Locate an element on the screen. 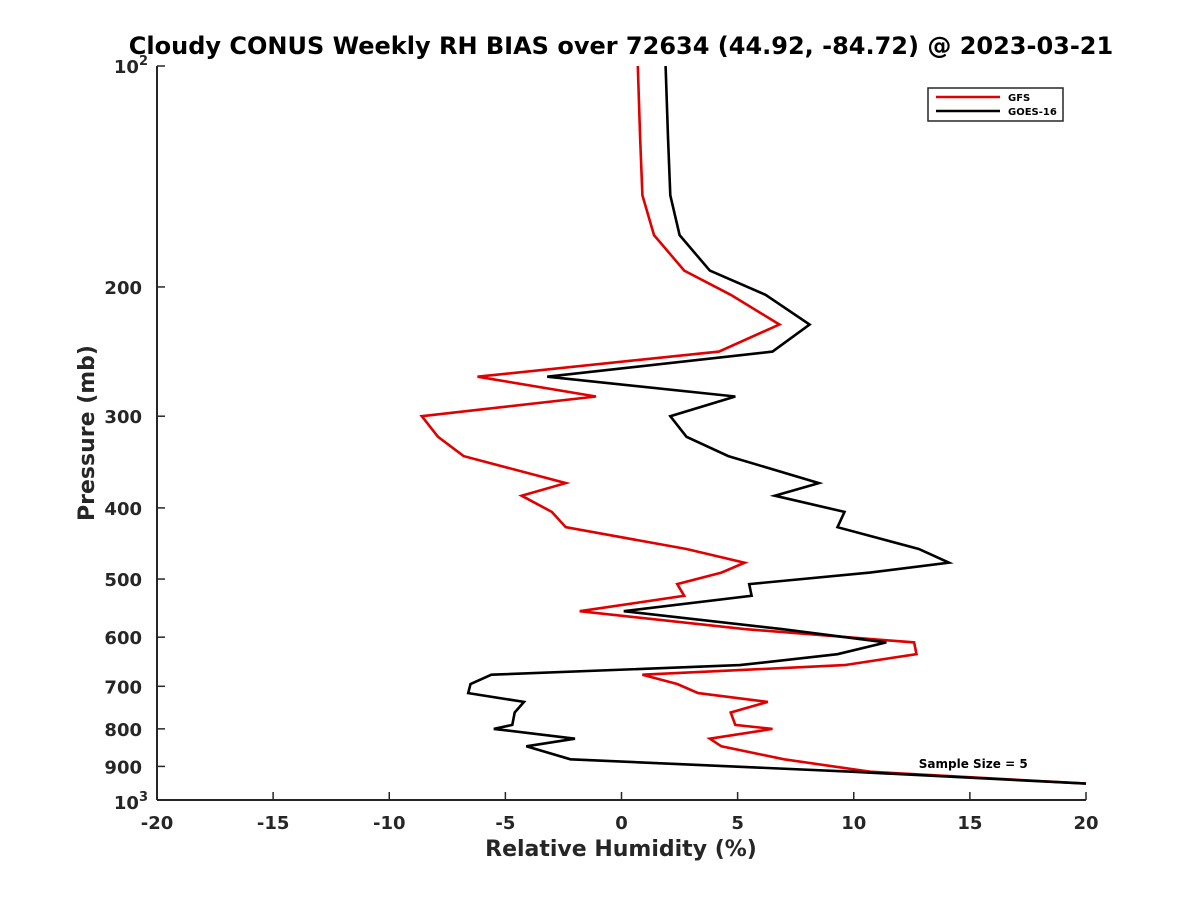  annotations: Sample Size = 5 is located at coordinates (973, 764).